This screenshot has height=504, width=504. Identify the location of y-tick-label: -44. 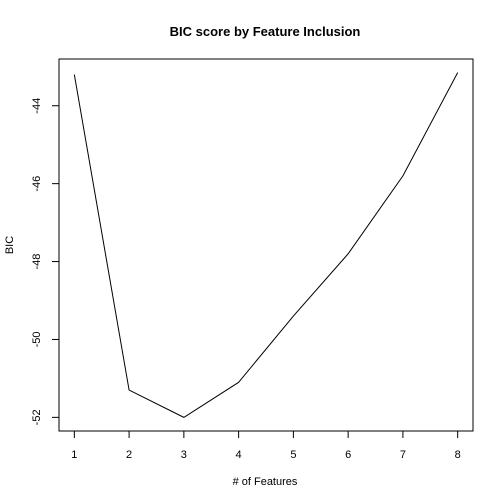
(37, 106).